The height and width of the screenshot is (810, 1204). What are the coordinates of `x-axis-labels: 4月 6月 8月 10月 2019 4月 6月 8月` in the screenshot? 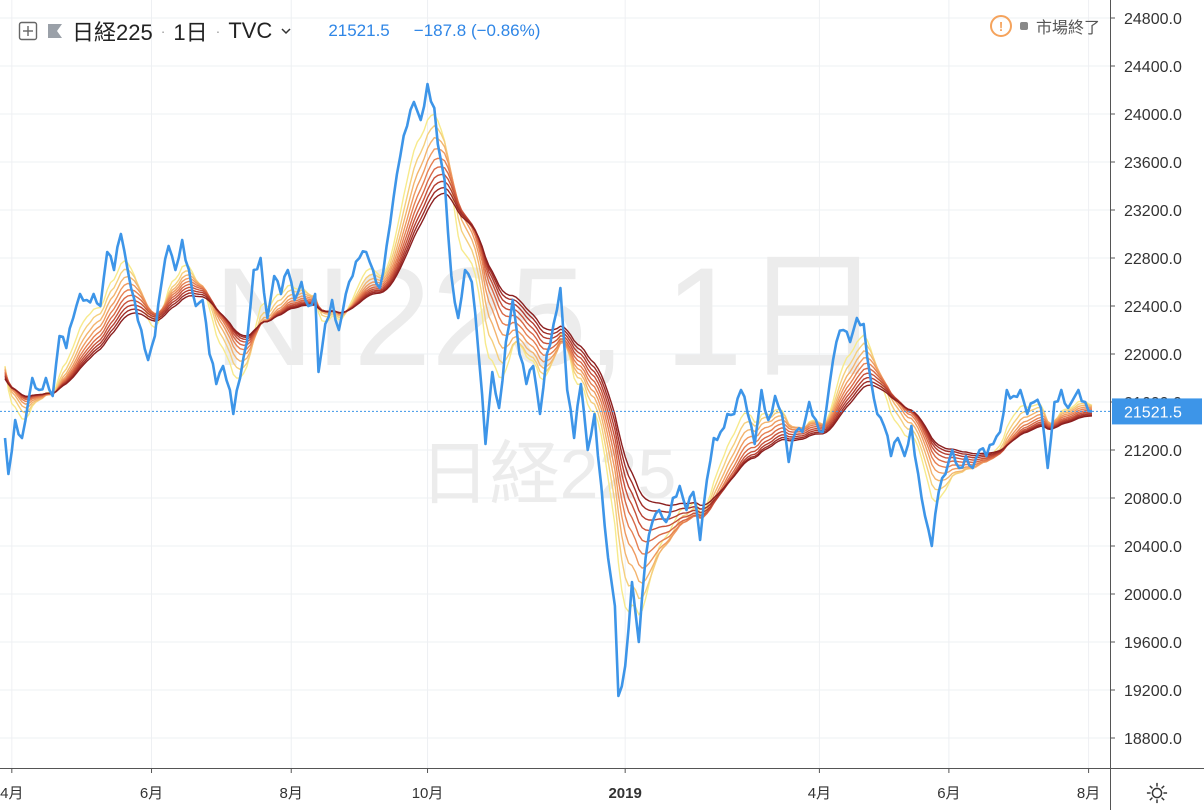 It's located at (550, 785).